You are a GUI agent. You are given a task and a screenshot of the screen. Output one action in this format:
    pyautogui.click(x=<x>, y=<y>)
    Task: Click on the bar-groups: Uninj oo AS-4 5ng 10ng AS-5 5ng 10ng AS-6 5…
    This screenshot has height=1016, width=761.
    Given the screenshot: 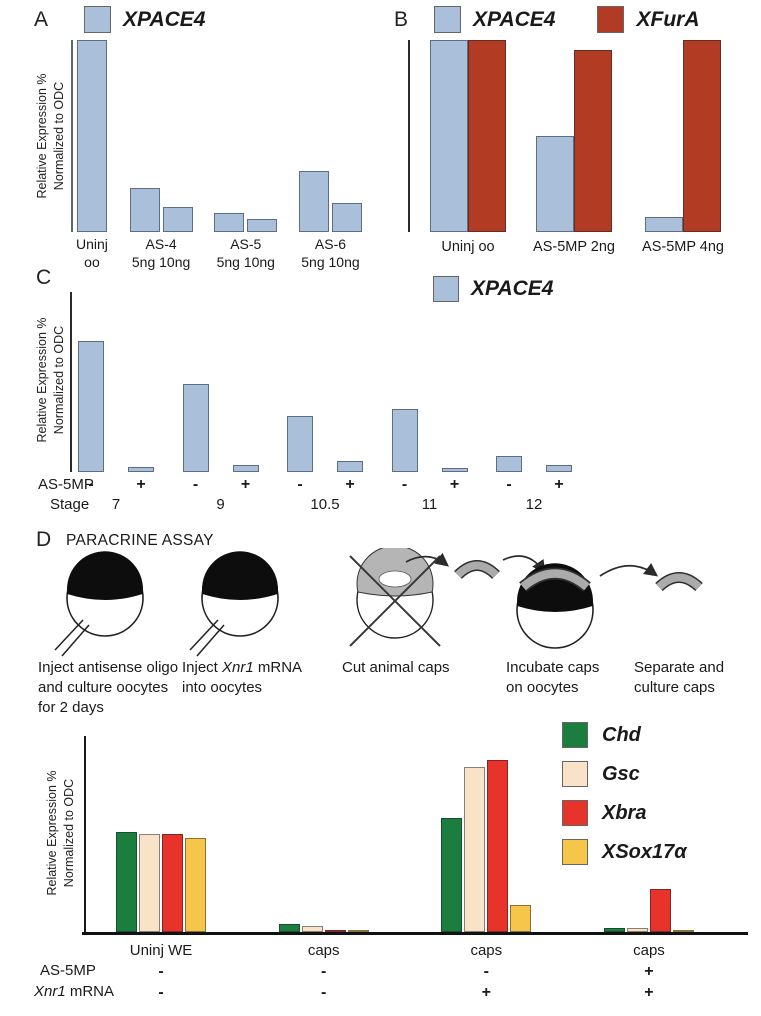 What is the action you would take?
    pyautogui.click(x=224, y=155)
    